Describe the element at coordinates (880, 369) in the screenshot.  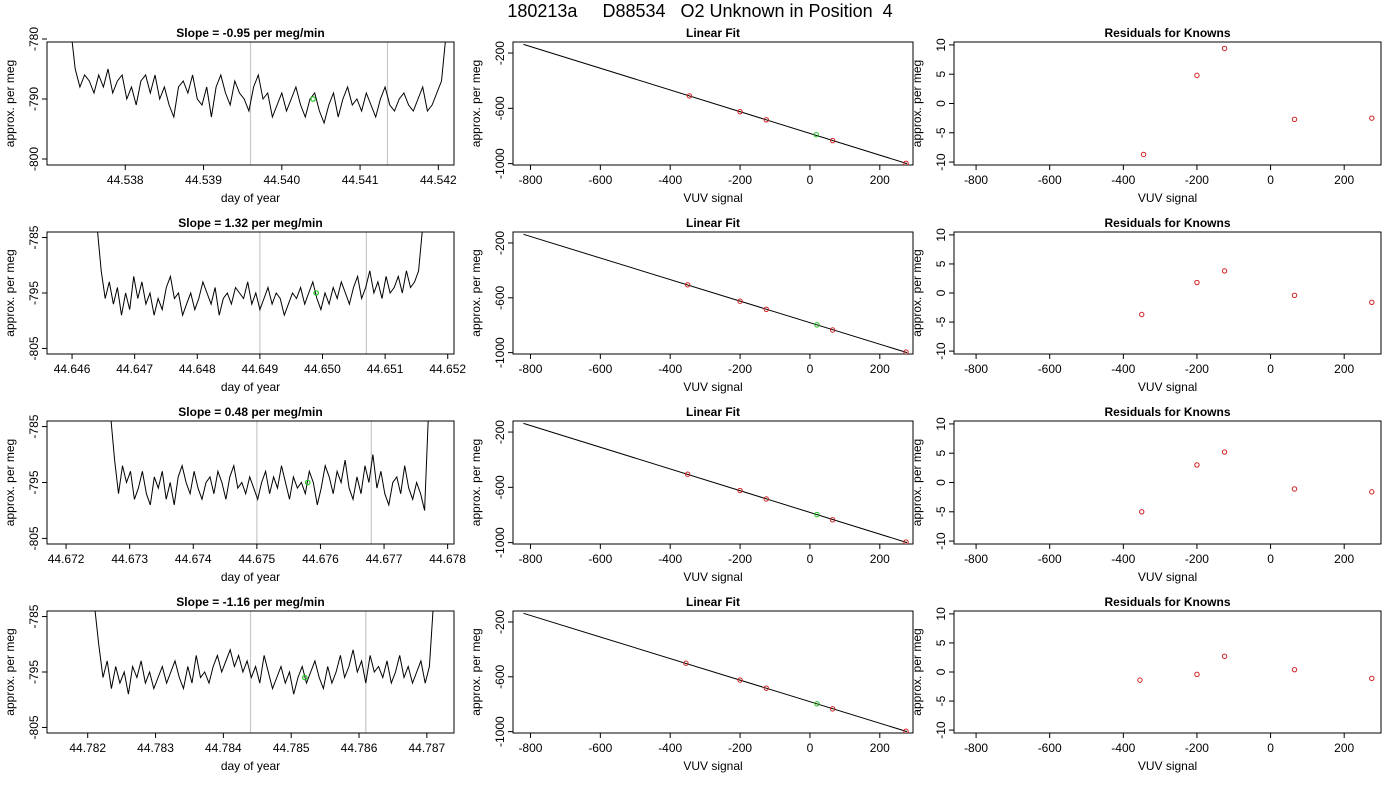
I see `x-tick-label: 200` at that location.